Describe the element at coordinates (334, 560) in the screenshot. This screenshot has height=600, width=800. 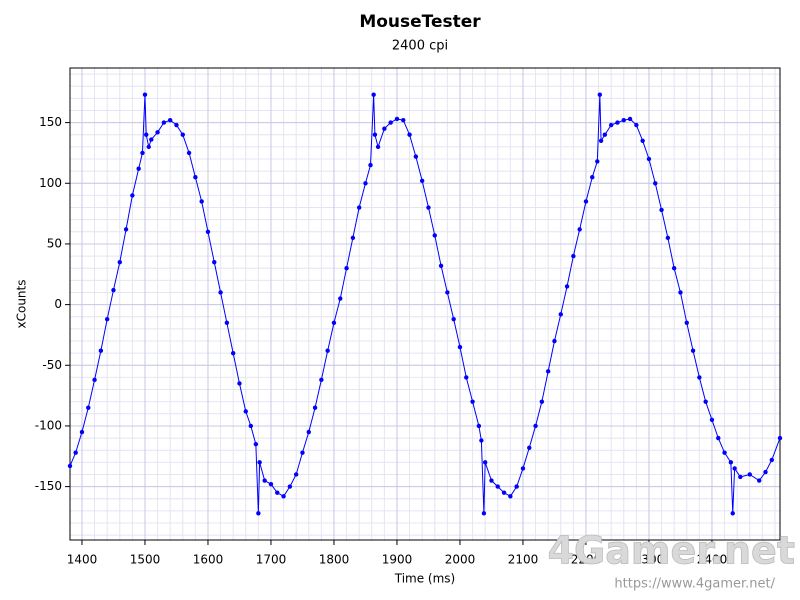
I see `x-tick-label: 1800` at that location.